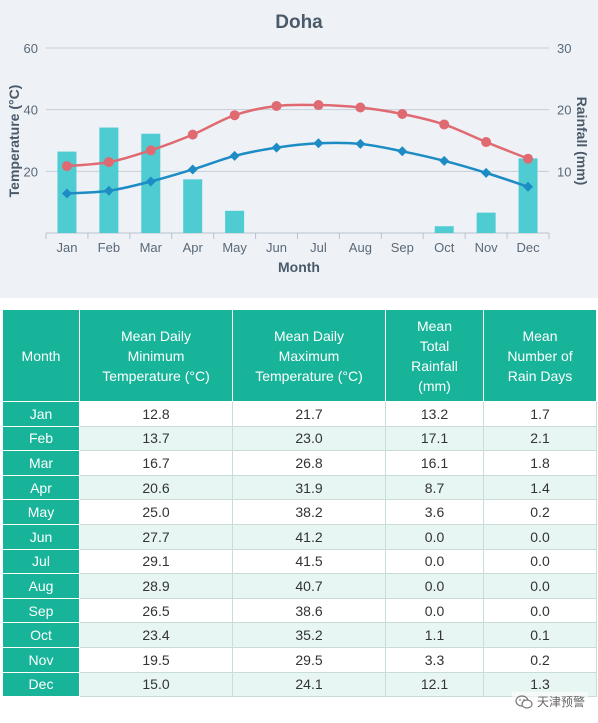 This screenshot has width=598, height=723. I want to click on table-cell: 19.5, so click(156, 659).